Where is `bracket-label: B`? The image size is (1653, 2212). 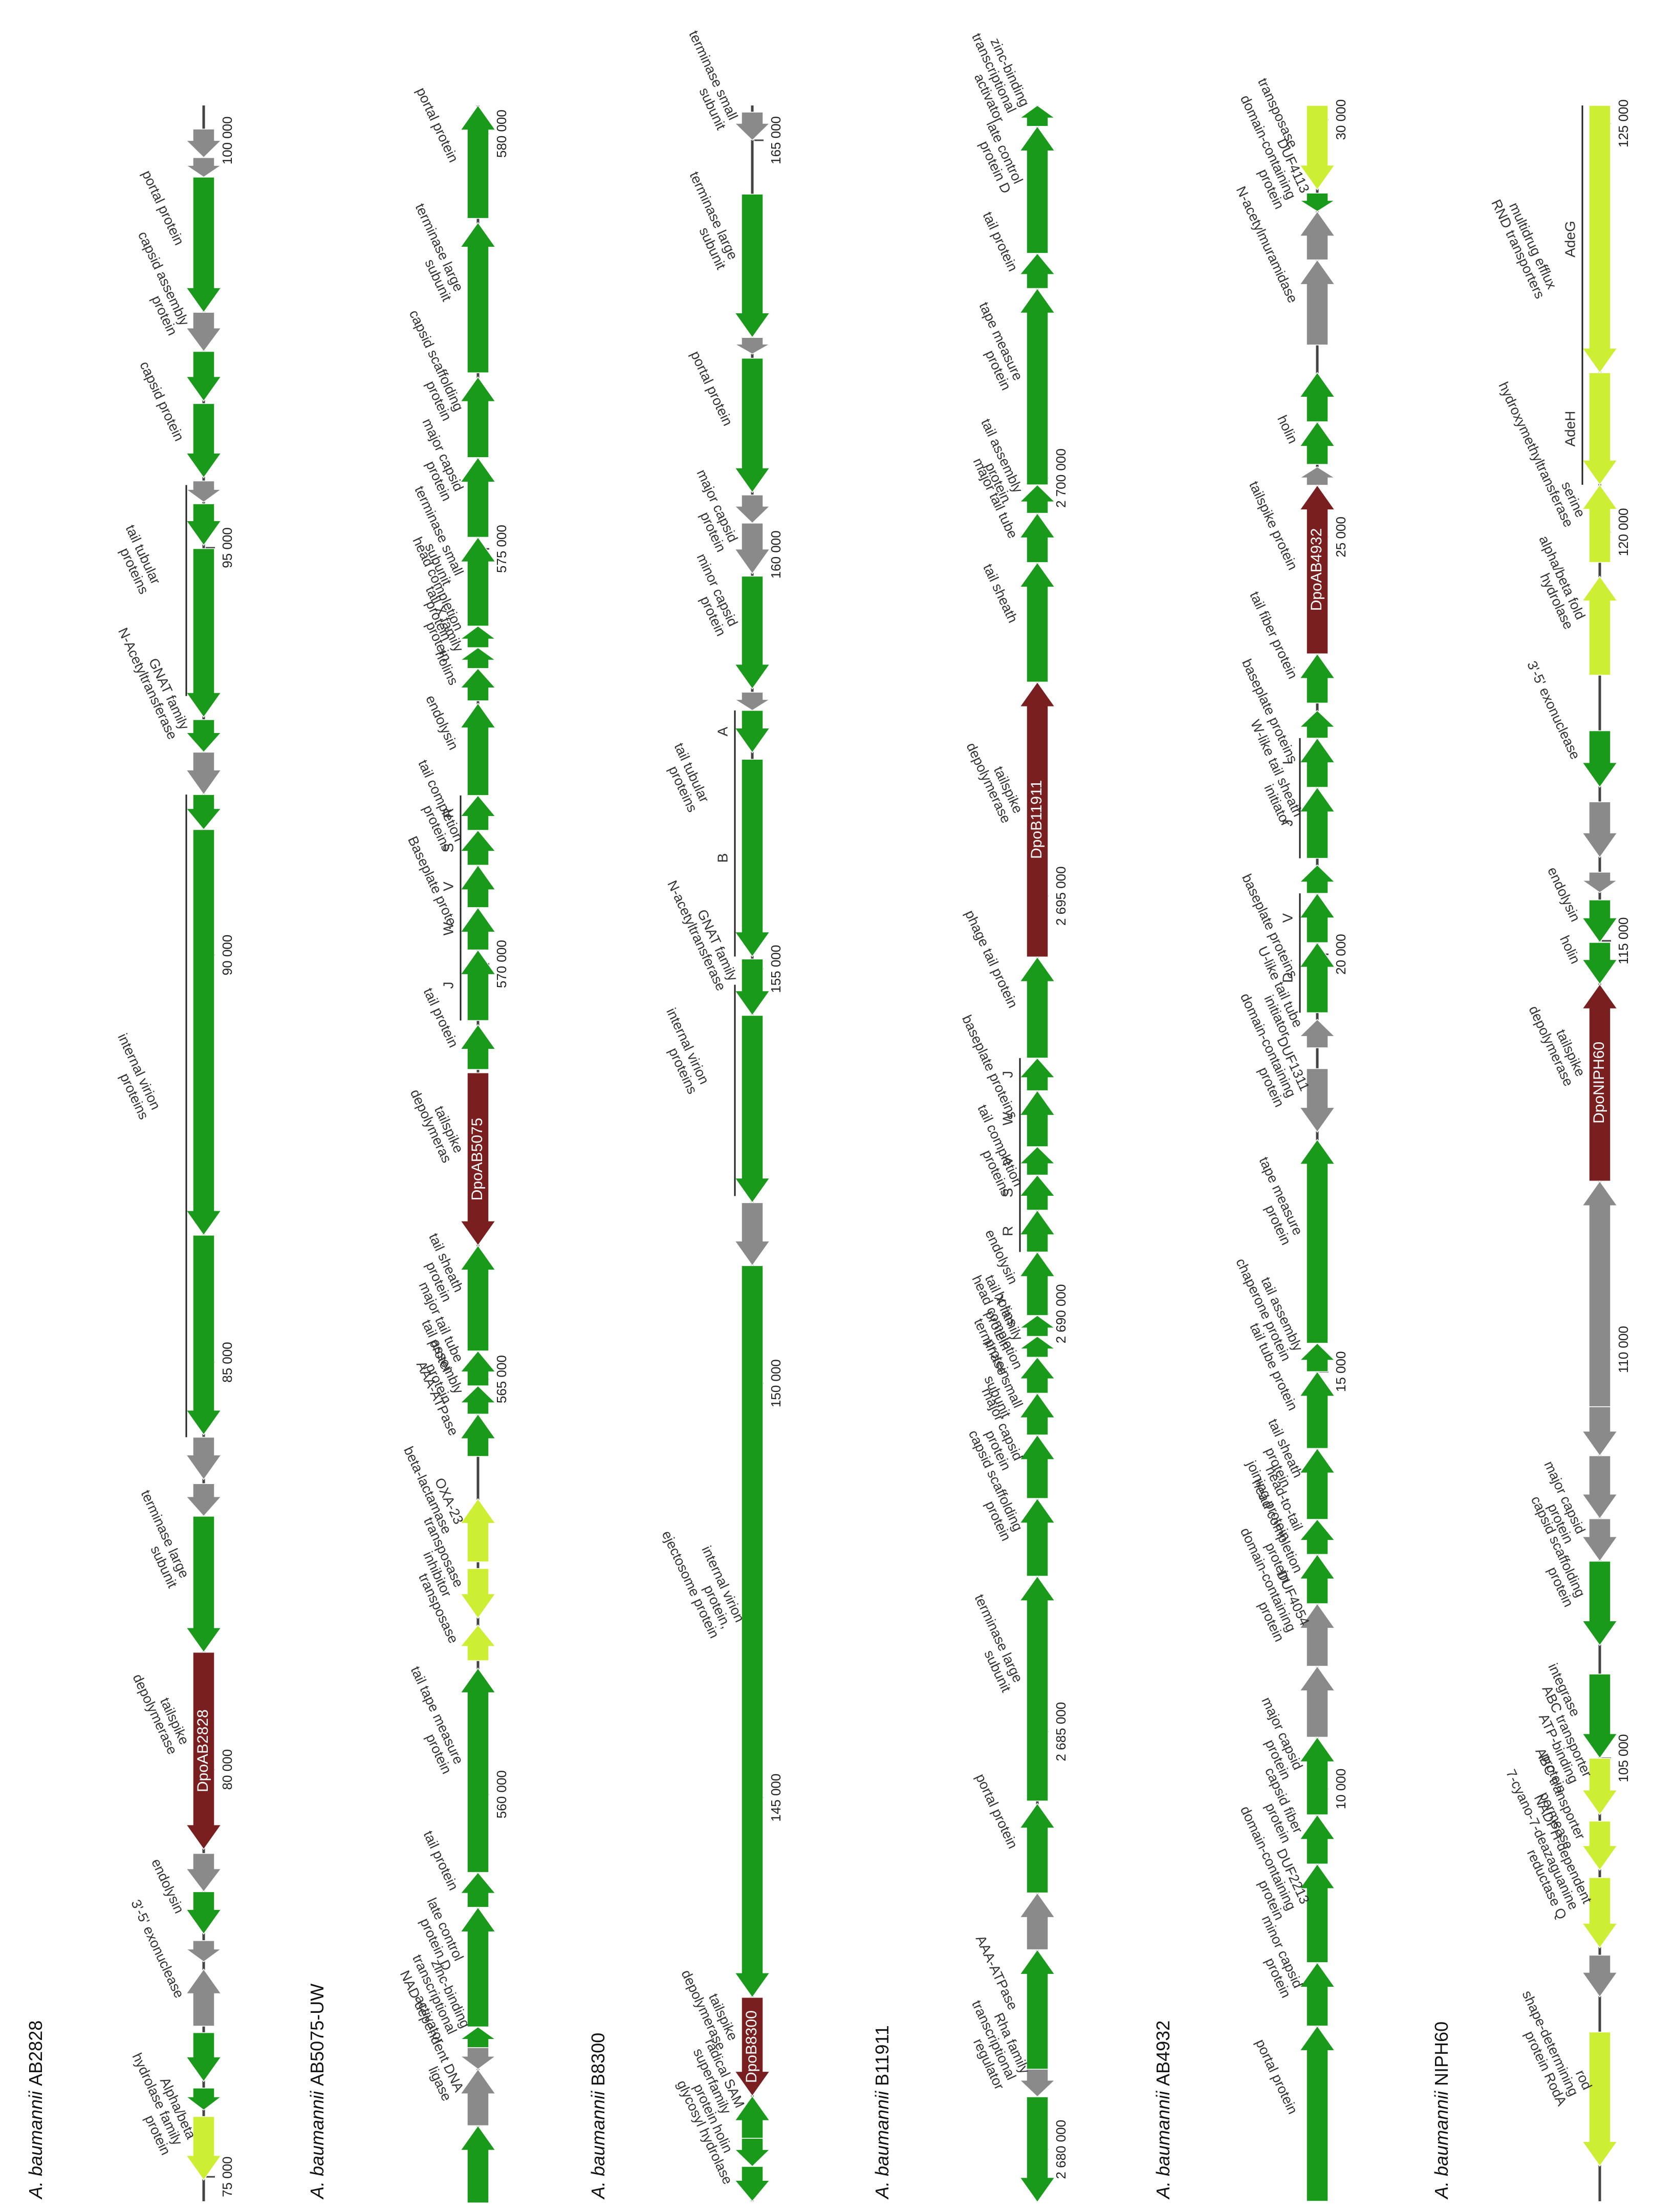 bracket-label: B is located at coordinates (722, 858).